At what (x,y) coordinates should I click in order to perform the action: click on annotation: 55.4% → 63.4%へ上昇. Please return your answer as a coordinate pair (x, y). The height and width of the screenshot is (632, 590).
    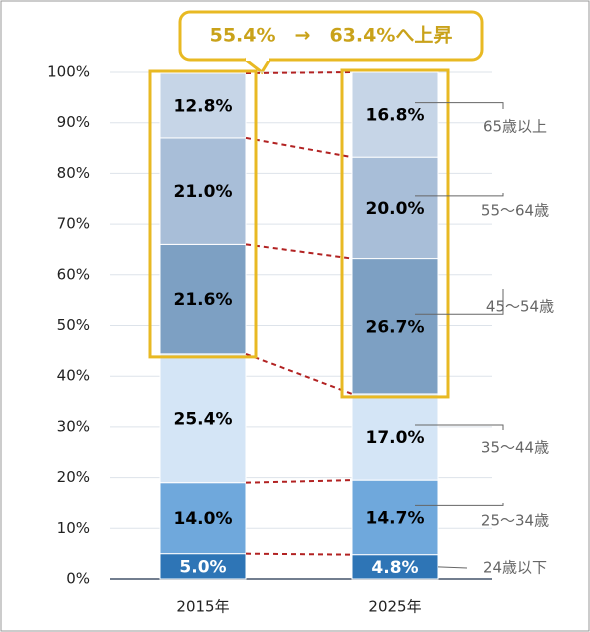
    Looking at the image, I should click on (331, 36).